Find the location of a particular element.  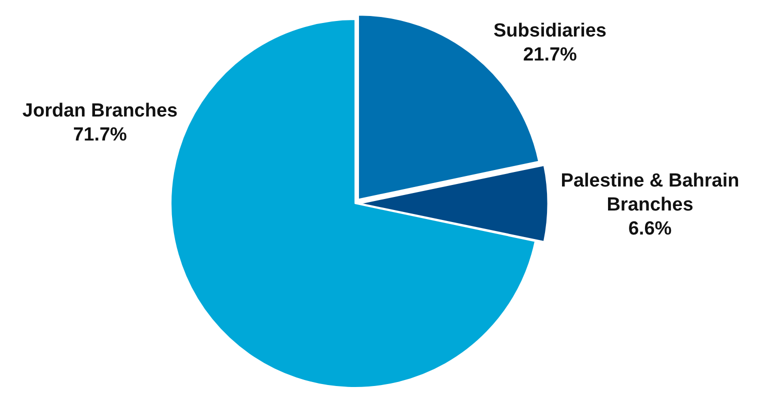

slice-label: Subsidiaries is located at coordinates (550, 31).